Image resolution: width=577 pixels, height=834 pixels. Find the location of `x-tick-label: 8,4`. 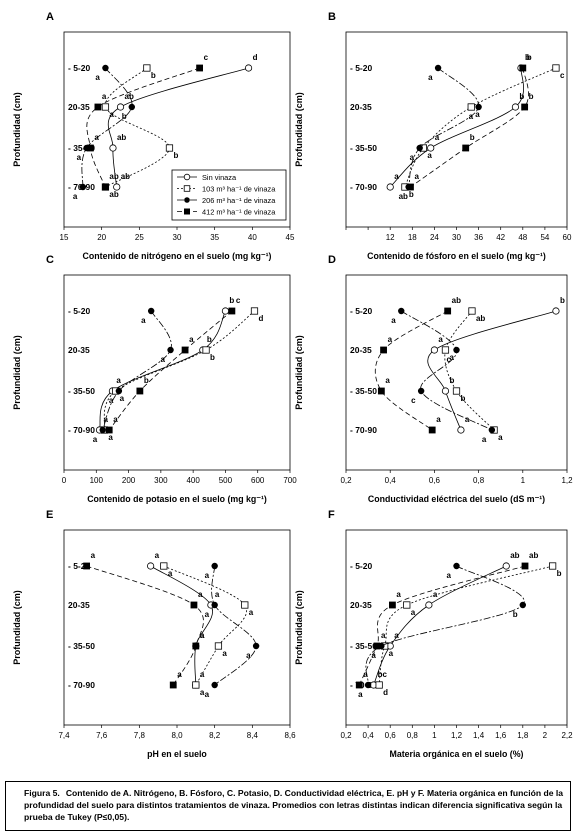

x-tick-label: 8,4 is located at coordinates (253, 735).